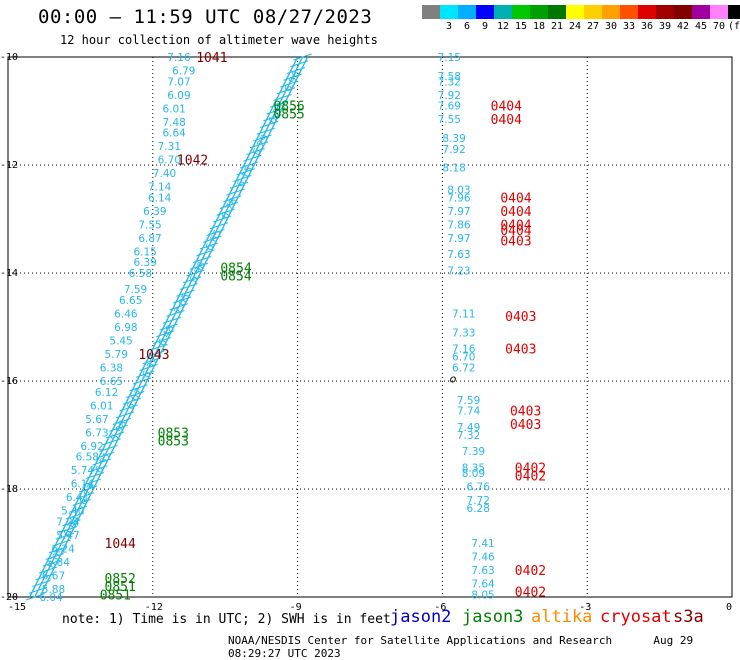  What do you see at coordinates (463, 315) in the screenshot?
I see `wave-height-label: 7.11` at bounding box center [463, 315].